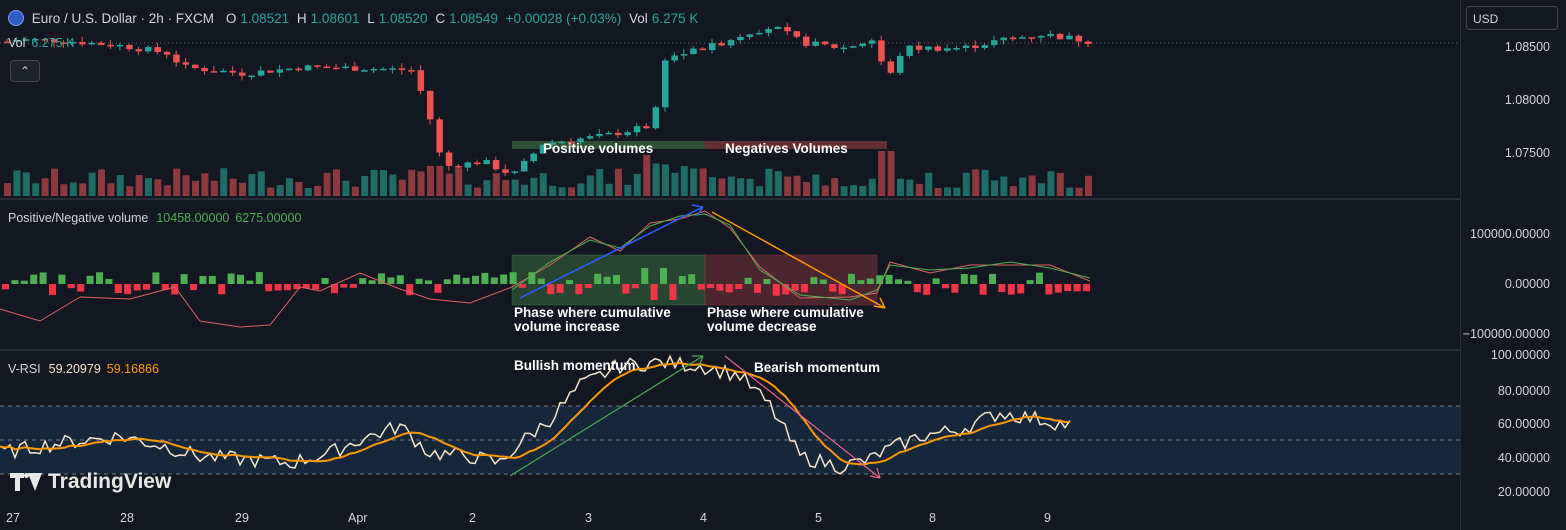  Describe the element at coordinates (785, 312) in the screenshot. I see `annotation-line: Phase where cumulative` at that location.